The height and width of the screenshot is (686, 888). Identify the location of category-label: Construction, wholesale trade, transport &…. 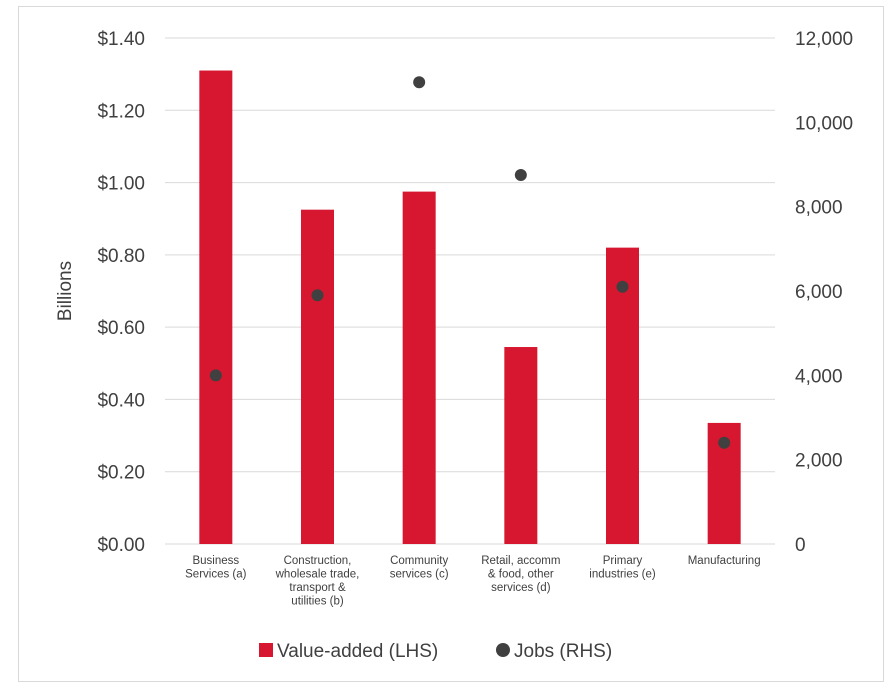
(317, 581).